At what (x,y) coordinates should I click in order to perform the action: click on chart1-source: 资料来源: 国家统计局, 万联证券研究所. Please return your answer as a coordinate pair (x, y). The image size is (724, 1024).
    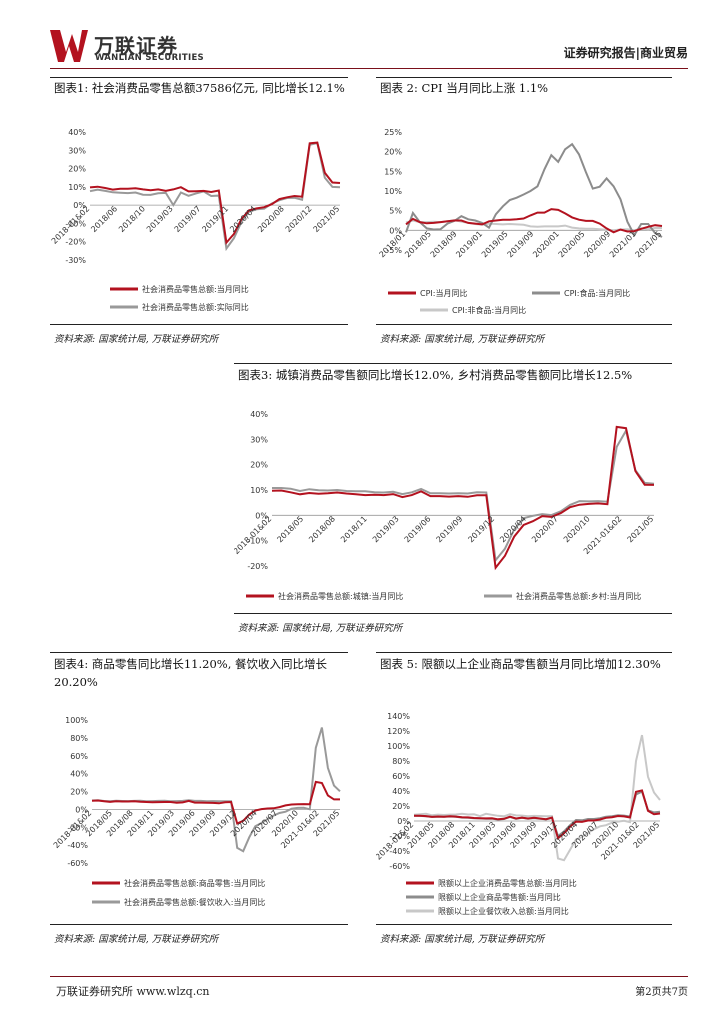
    Looking at the image, I should click on (136, 339).